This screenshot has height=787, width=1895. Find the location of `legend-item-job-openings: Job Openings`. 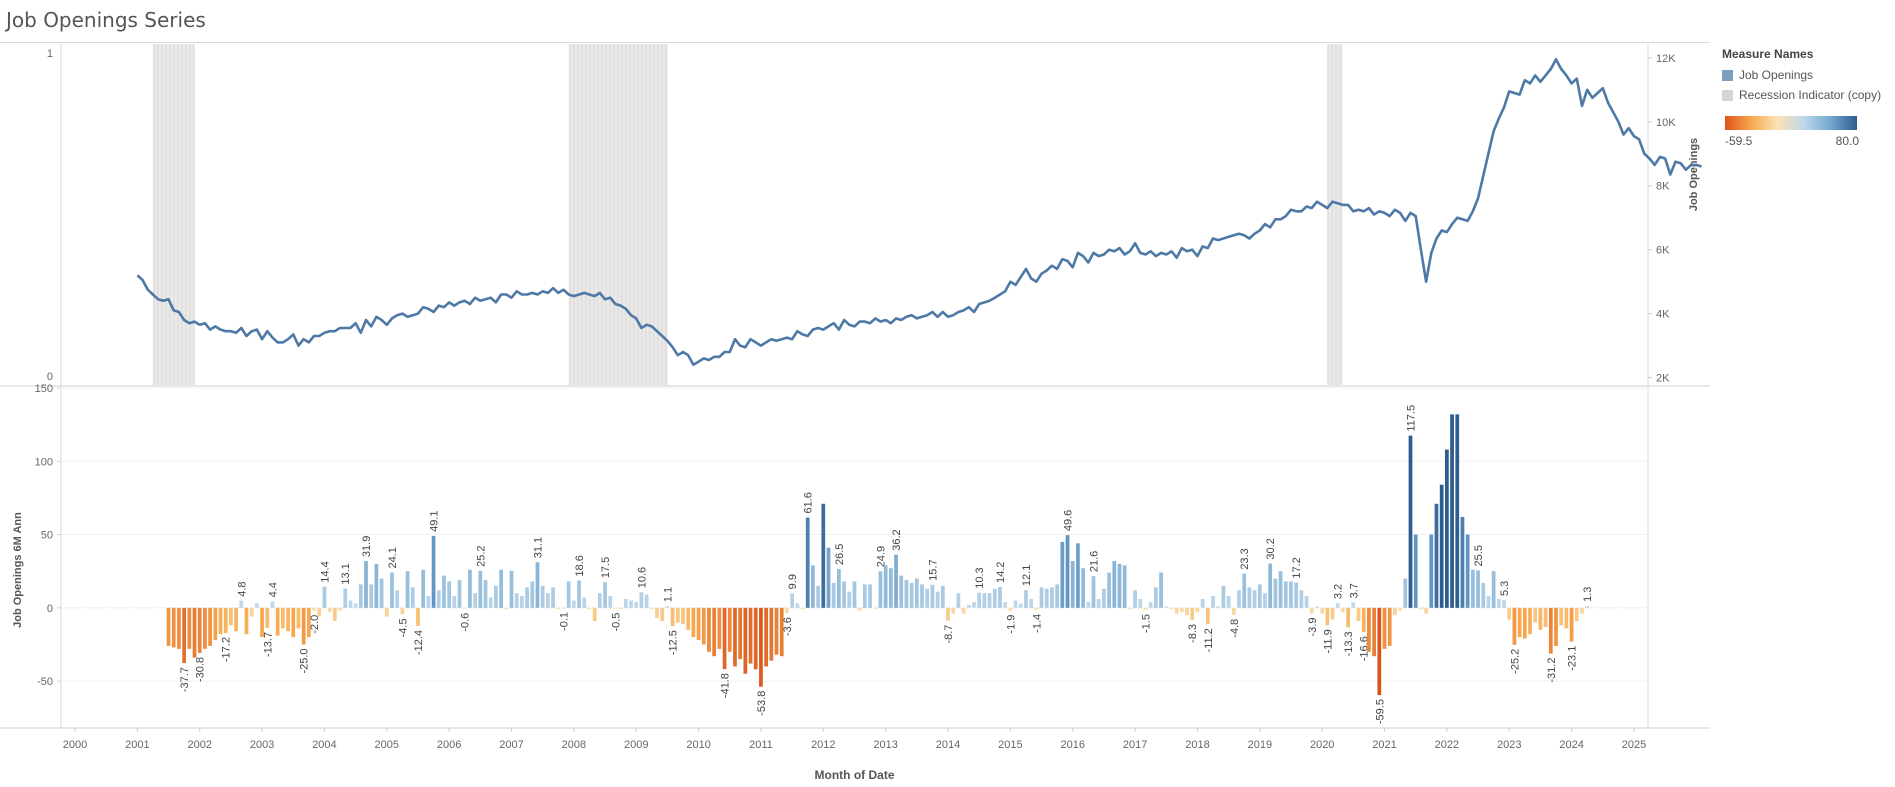

legend-item-job-openings: Job Openings is located at coordinates (1801, 75).